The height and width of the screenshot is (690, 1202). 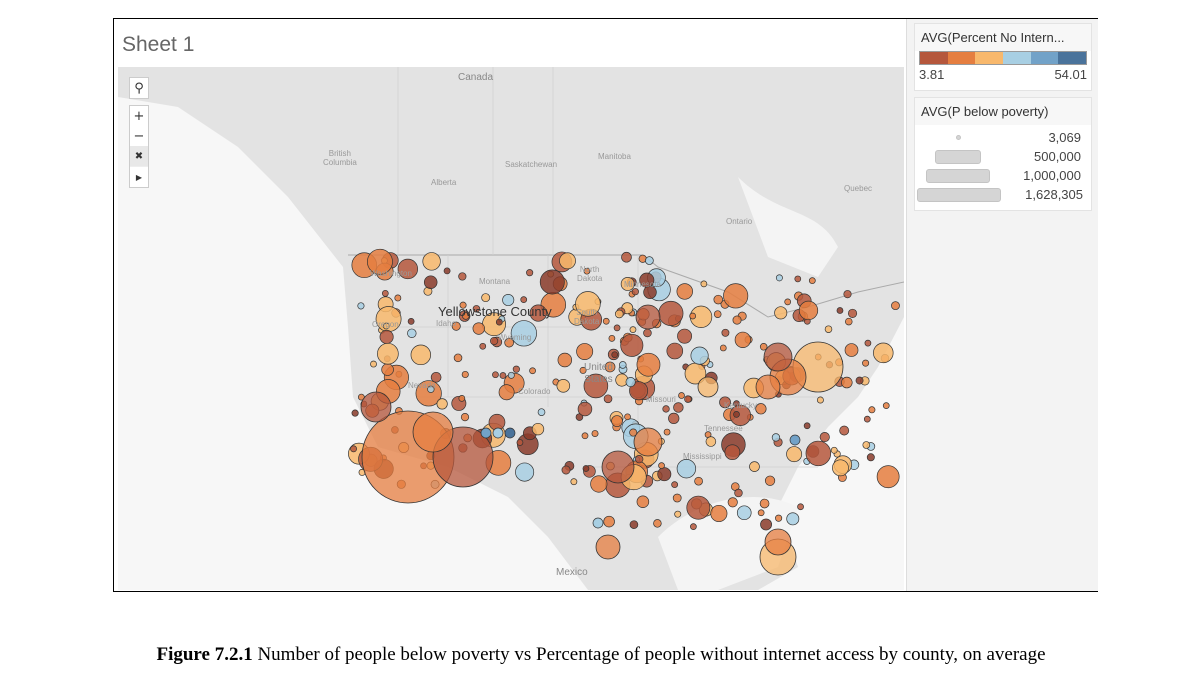 I want to click on map-search-button: ⚲, so click(x=139, y=88).